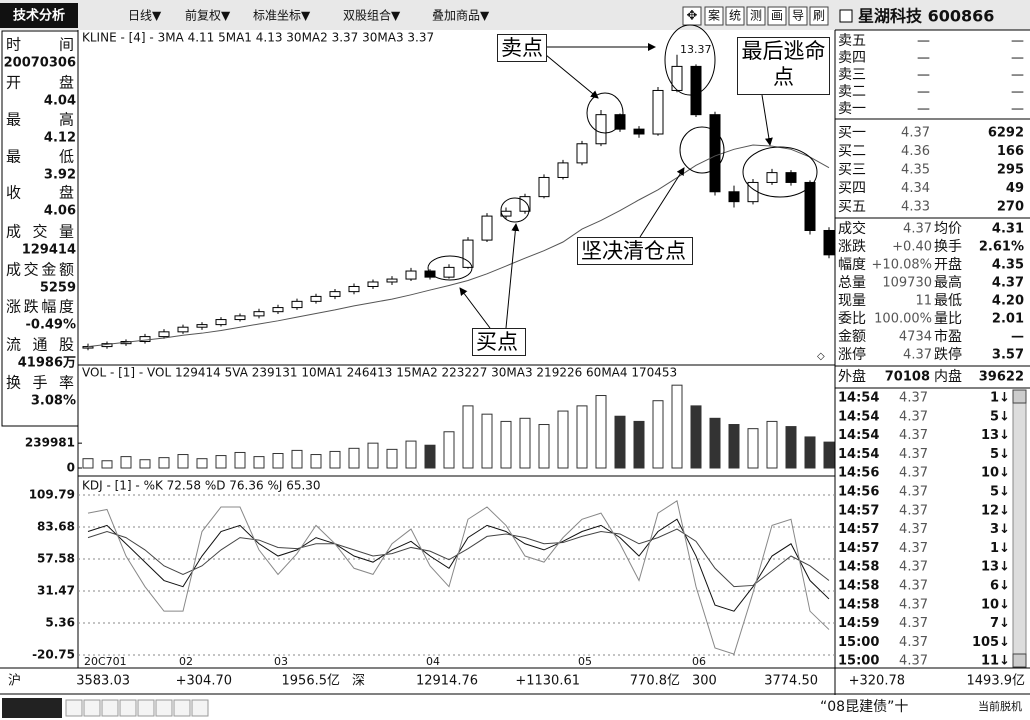  I want to click on info-value: 4.04, so click(60, 101).